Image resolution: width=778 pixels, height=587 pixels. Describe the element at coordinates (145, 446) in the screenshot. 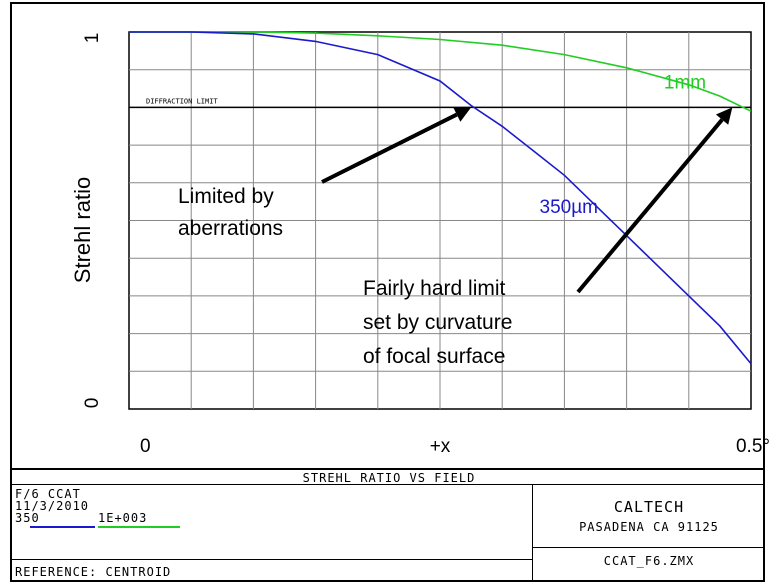

I see `x-tick-label: 0` at that location.